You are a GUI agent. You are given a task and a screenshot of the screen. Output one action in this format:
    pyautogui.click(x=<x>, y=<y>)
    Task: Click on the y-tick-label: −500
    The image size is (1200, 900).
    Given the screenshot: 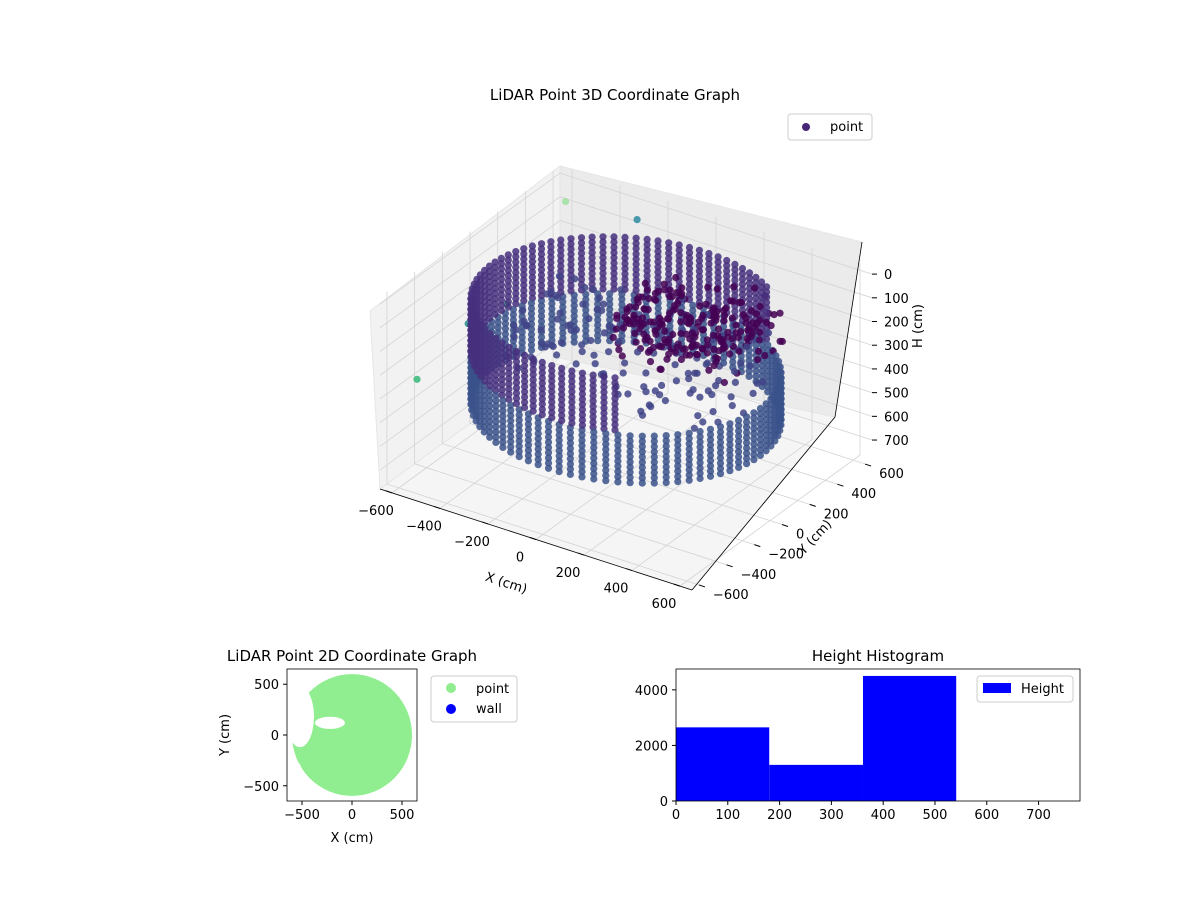 What is the action you would take?
    pyautogui.click(x=261, y=787)
    